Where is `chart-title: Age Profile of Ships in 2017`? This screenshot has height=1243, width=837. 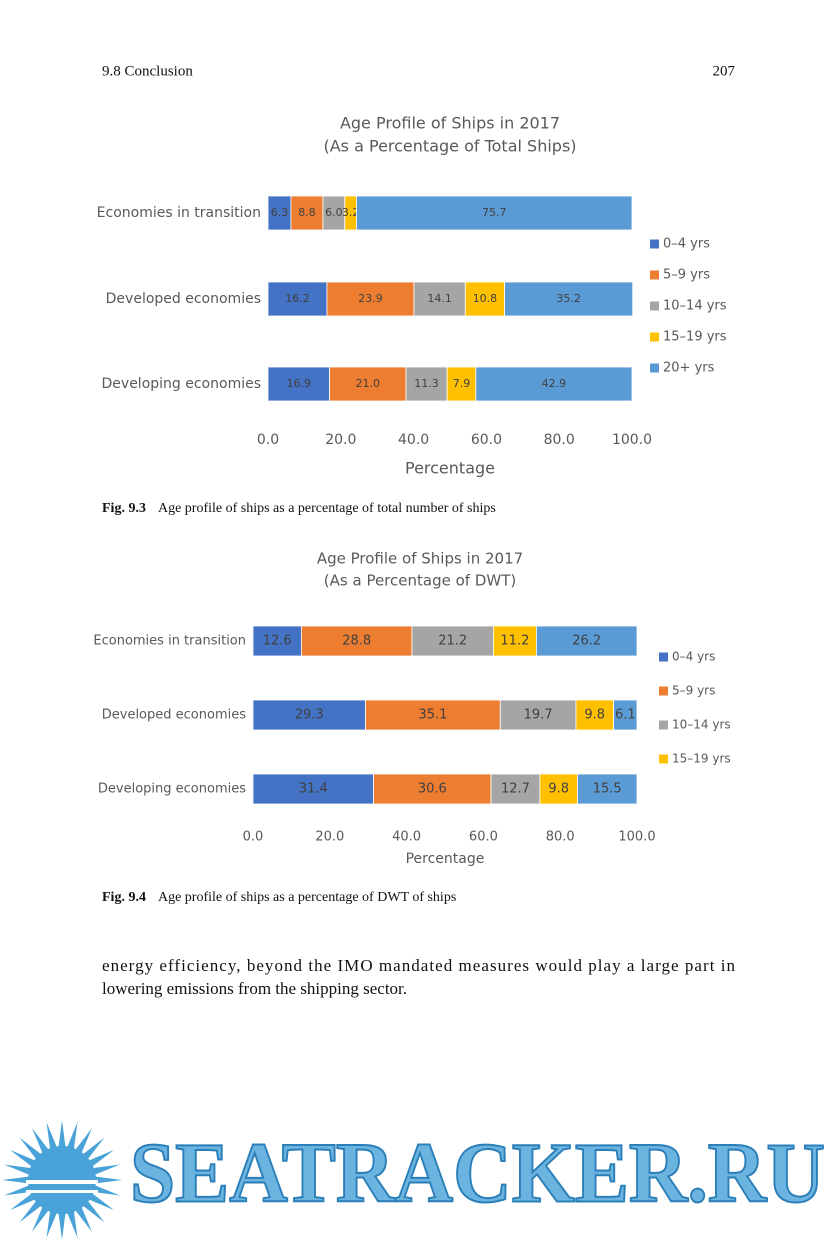
chart-title: Age Profile of Ships in 2017 is located at coordinates (450, 123).